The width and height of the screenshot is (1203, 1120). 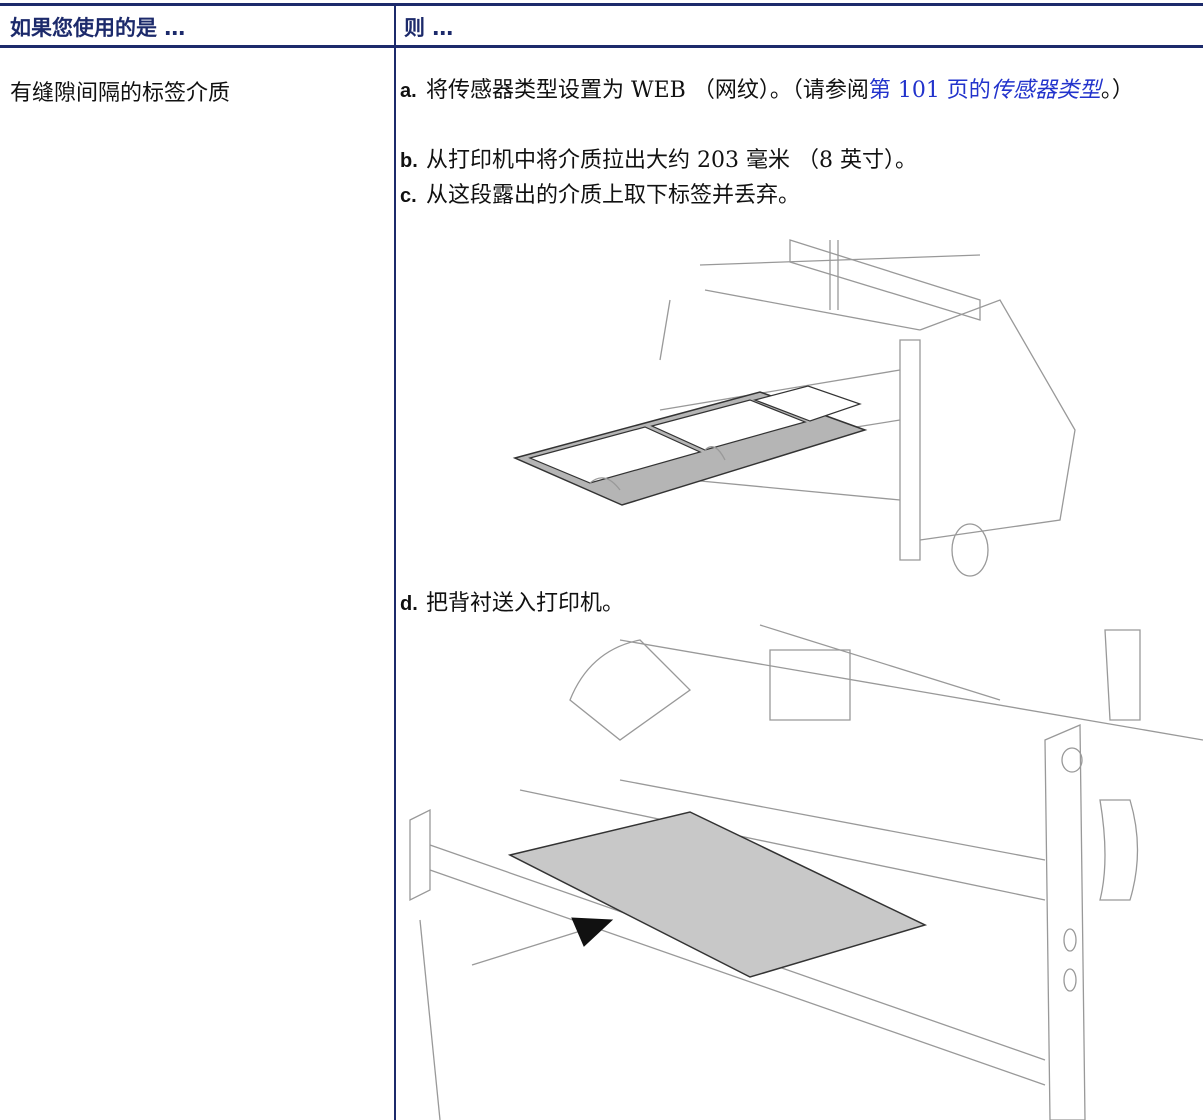 What do you see at coordinates (408, 91) in the screenshot?
I see `step-marker: a.` at bounding box center [408, 91].